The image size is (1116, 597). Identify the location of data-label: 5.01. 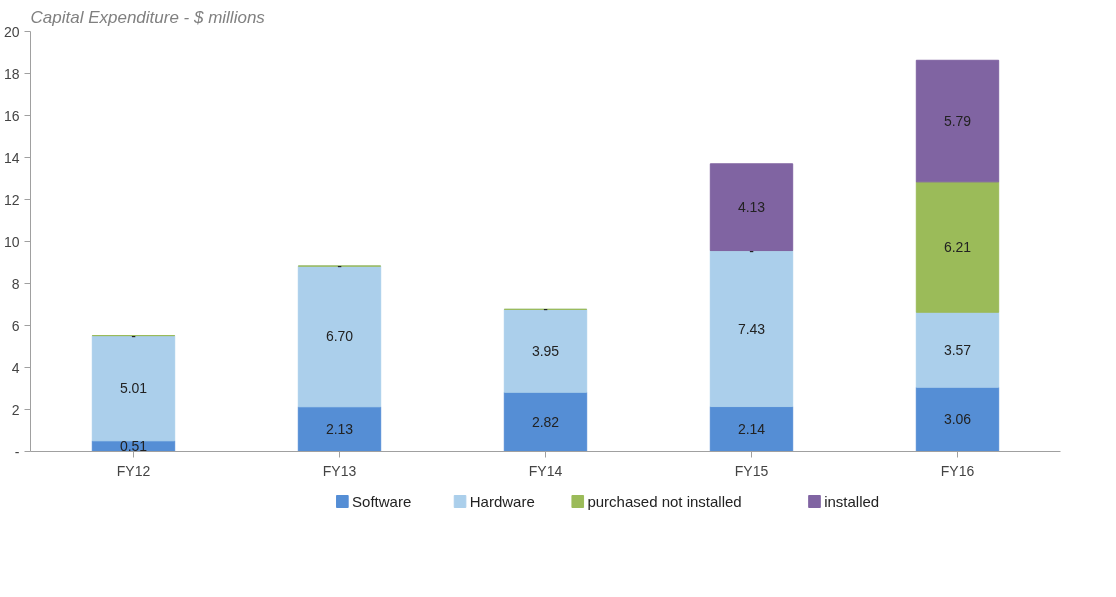
(133, 388).